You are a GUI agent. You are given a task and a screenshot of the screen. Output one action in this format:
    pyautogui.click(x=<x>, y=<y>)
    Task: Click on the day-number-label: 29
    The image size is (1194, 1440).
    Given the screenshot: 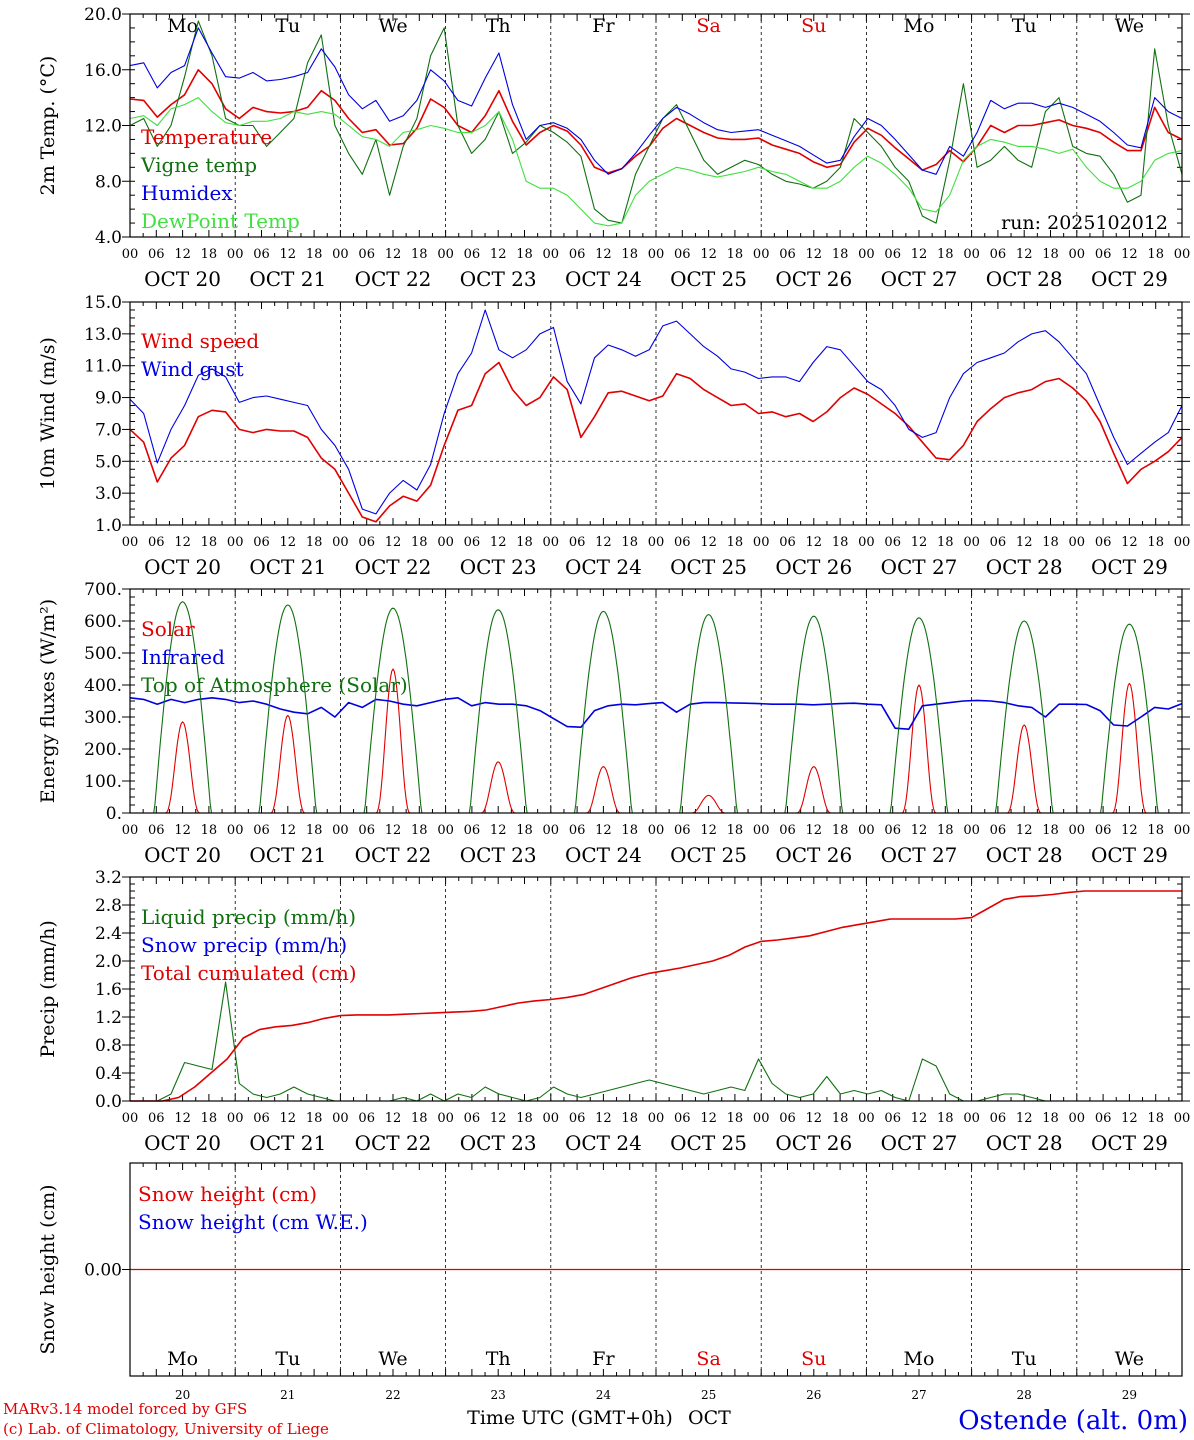 What is the action you would take?
    pyautogui.click(x=1129, y=1395)
    